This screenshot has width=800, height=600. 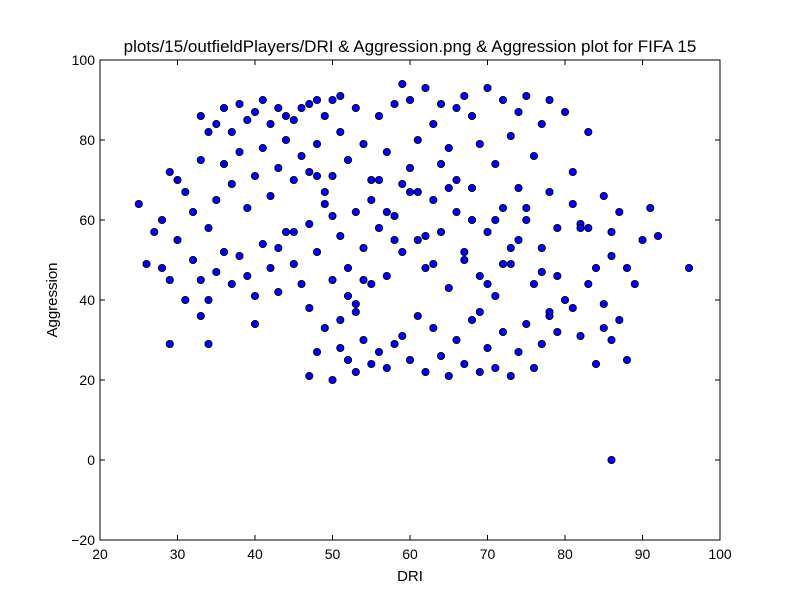 I want to click on x-tick-label: 90, so click(x=643, y=554).